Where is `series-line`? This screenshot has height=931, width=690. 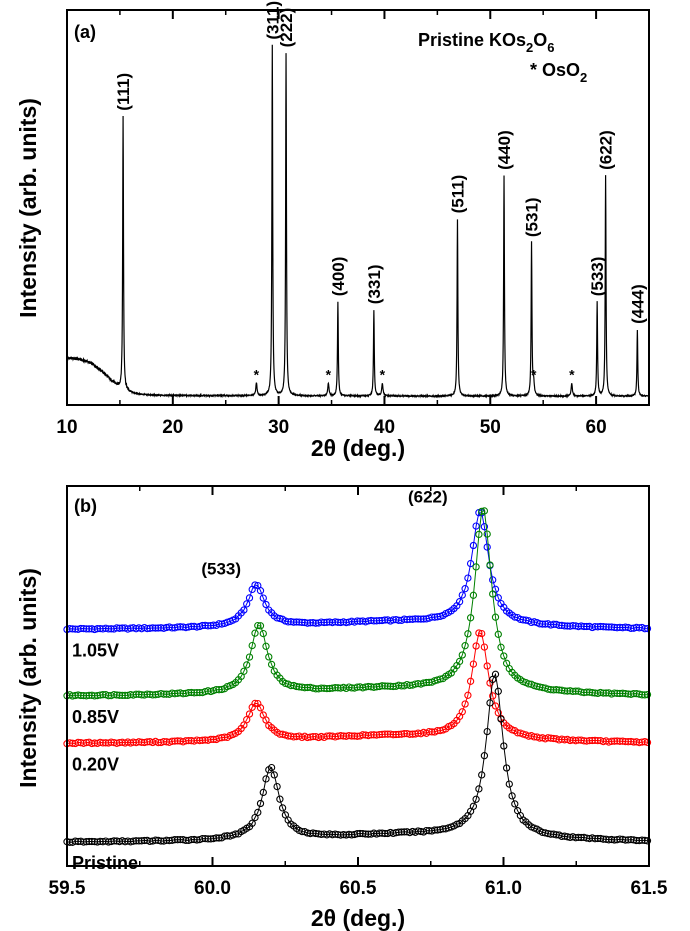 series-line is located at coordinates (357, 571).